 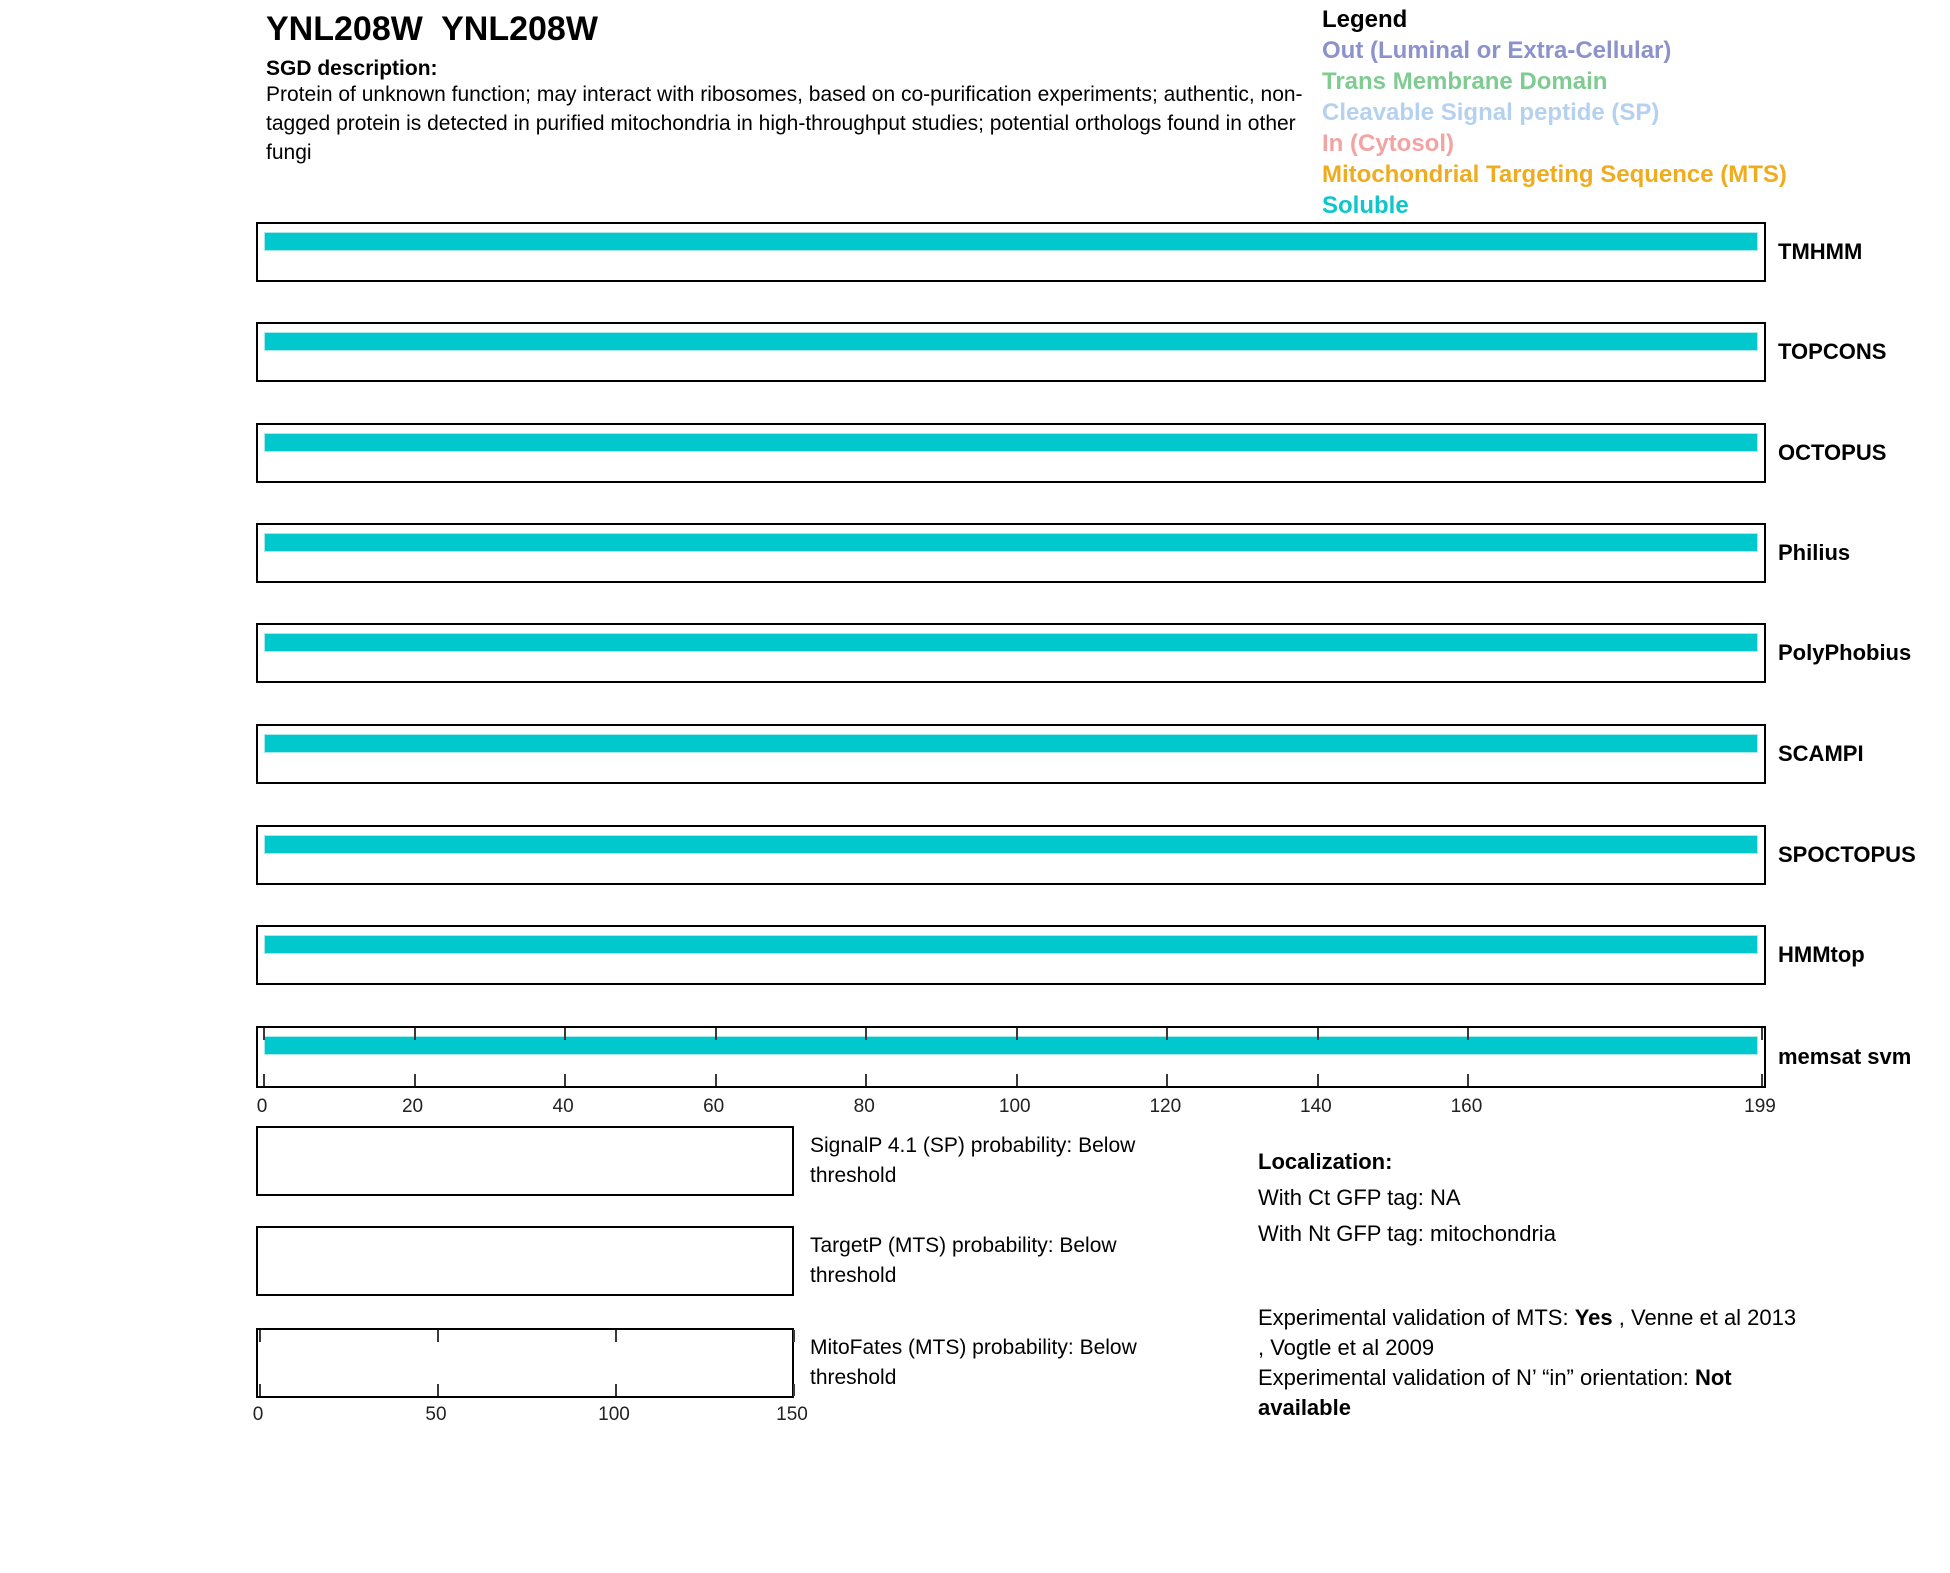 I want to click on track-label-octopus: OCTOPUS, so click(x=1832, y=452).